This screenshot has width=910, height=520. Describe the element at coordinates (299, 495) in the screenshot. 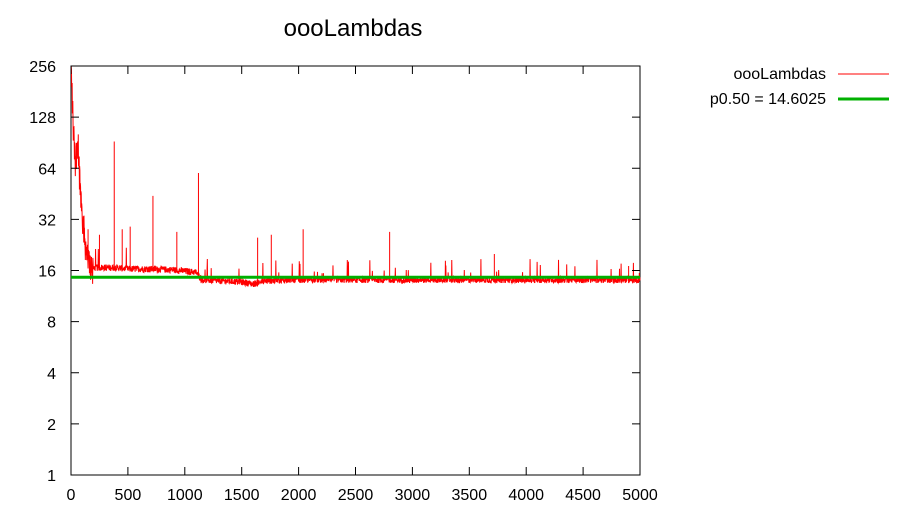

I see `x-tick-label: 2000` at that location.